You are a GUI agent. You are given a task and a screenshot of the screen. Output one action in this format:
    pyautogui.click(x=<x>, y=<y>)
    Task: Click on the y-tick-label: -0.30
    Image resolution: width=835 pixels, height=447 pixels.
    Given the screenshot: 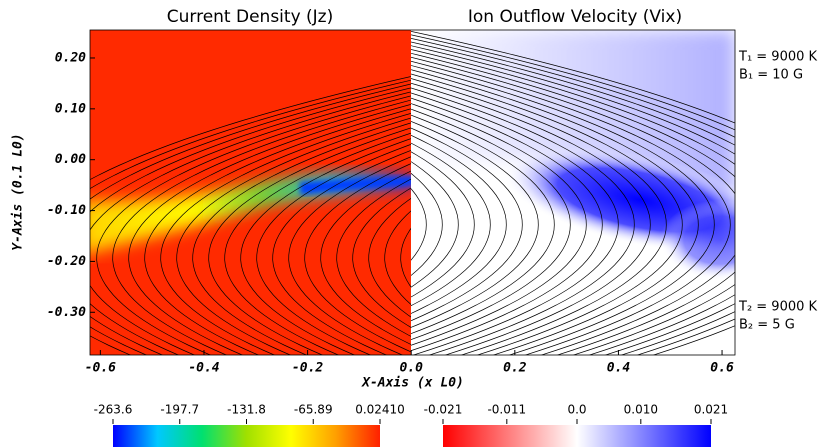 What is the action you would take?
    pyautogui.click(x=66, y=312)
    